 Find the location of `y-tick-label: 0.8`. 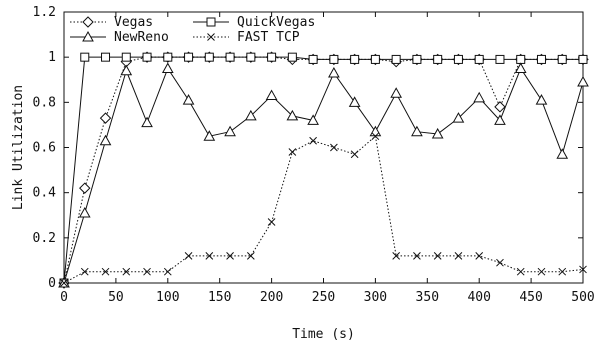

y-tick-label: 0.8 is located at coordinates (44, 102).